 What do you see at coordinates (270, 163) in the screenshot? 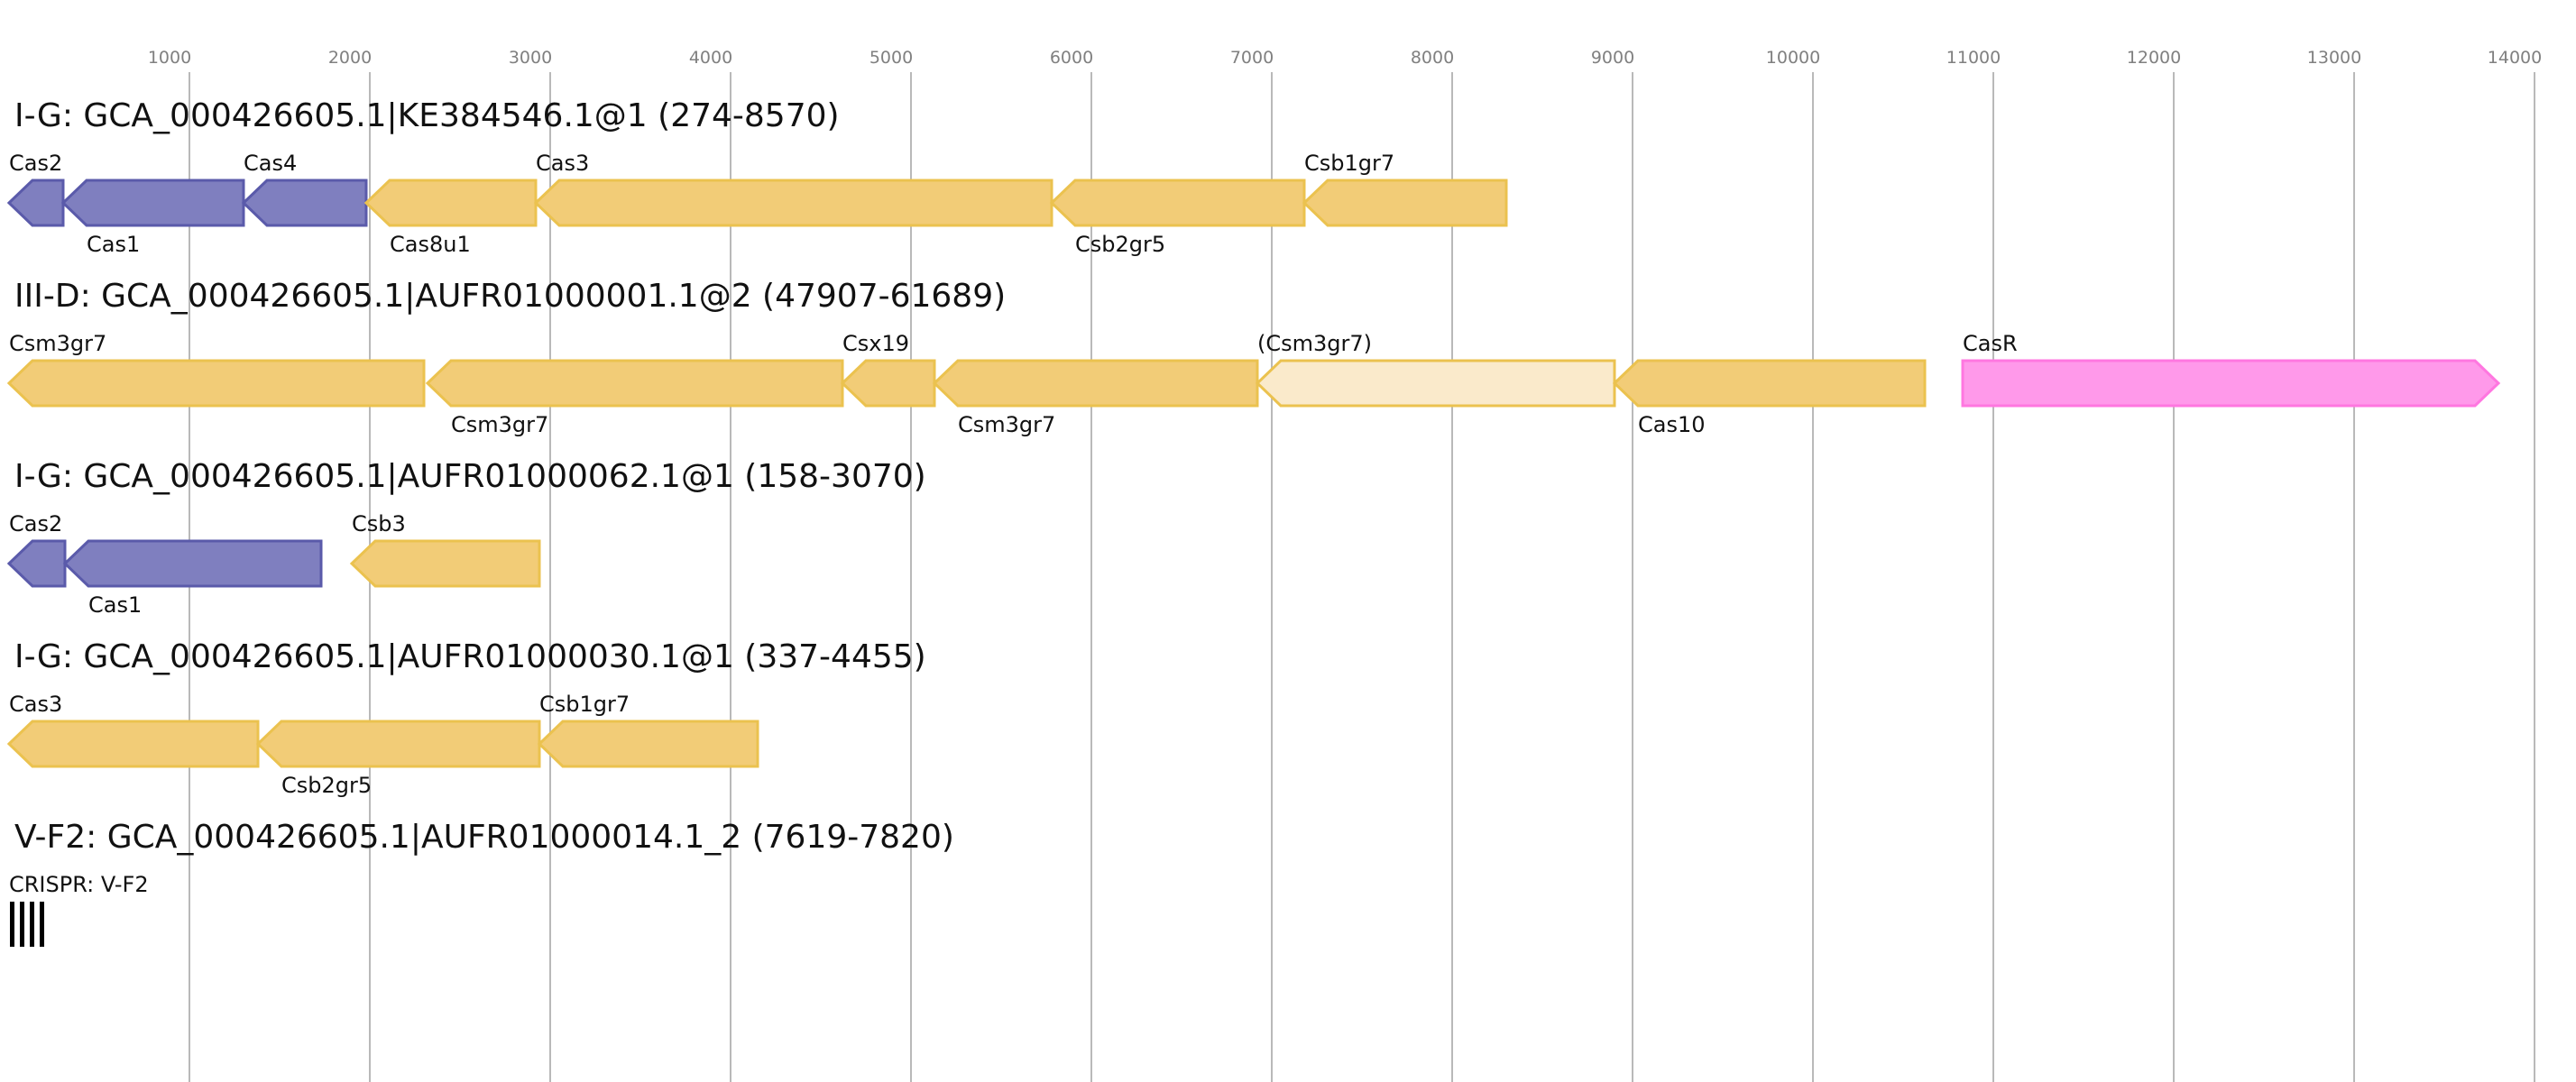
I see `gene-label: Cas4` at bounding box center [270, 163].